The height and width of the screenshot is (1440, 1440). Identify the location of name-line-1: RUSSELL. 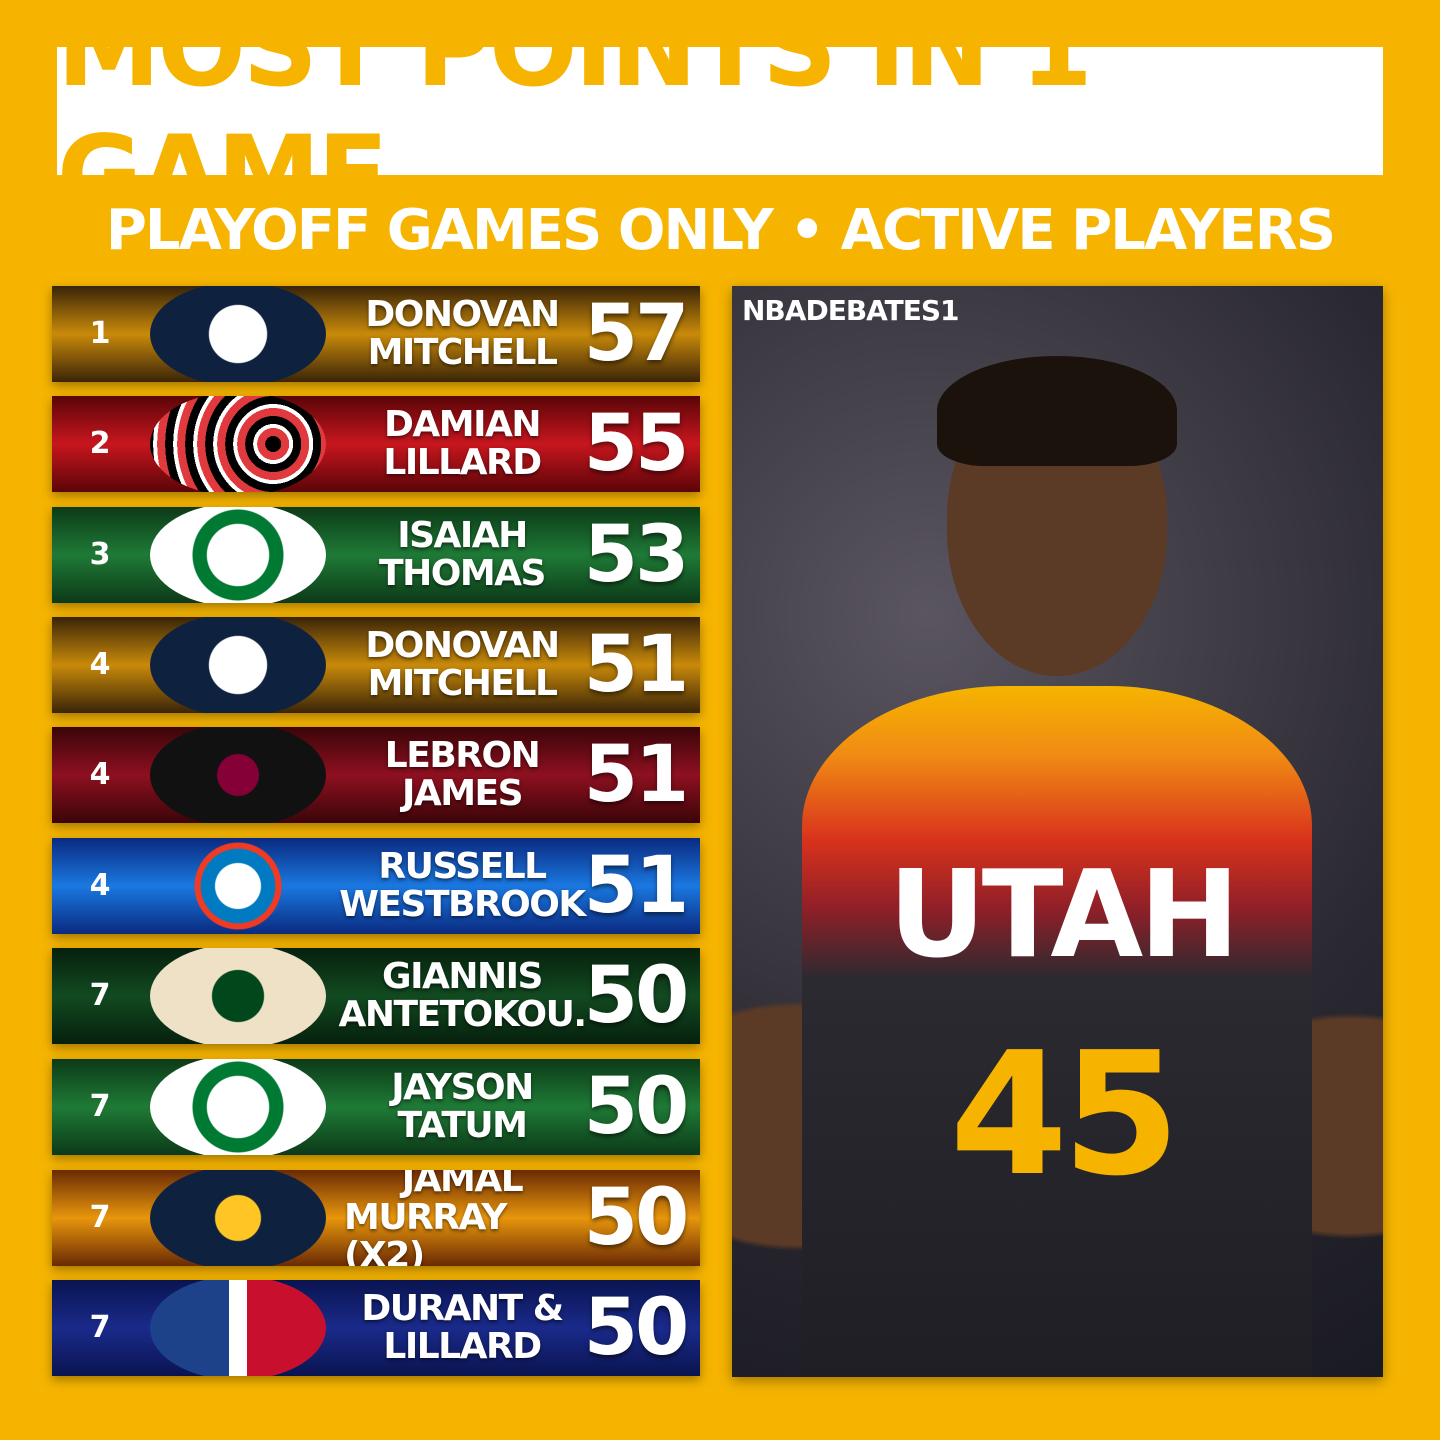
(462, 866).